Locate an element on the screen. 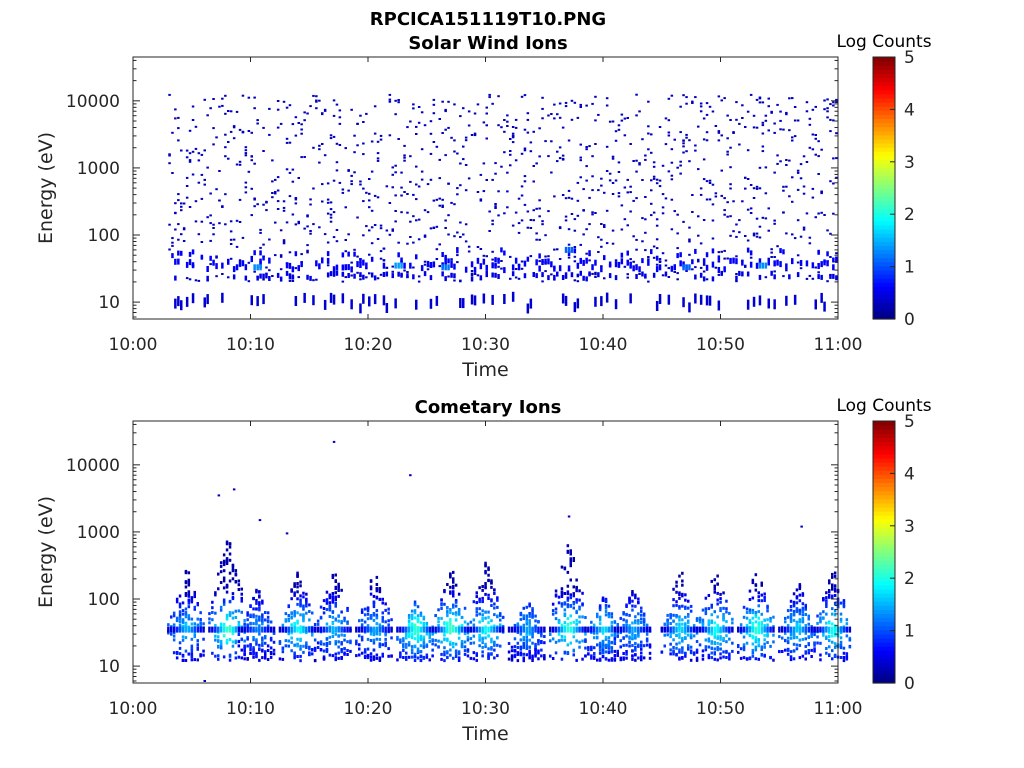 Image resolution: width=1024 pixels, height=768 pixels. y-tick-label: 10 is located at coordinates (109, 303).